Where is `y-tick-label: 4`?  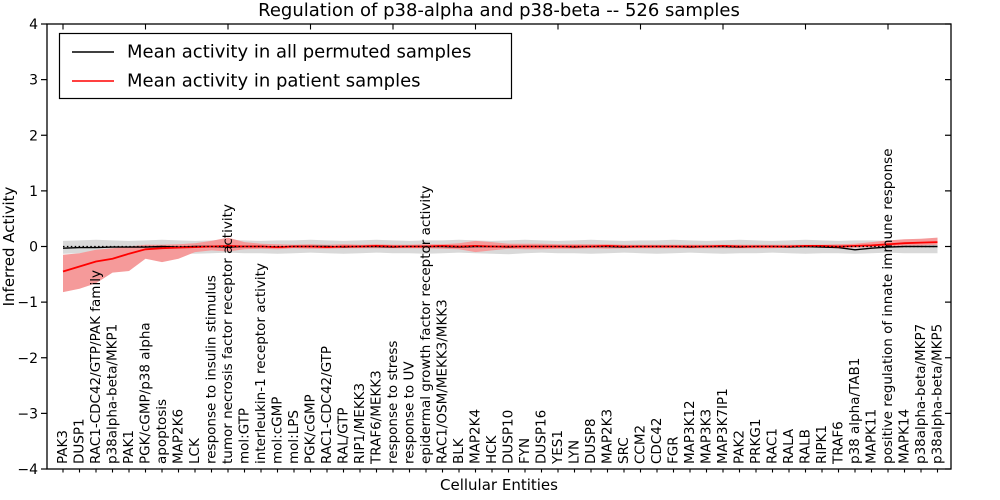
y-tick-label: 4 is located at coordinates (33, 25).